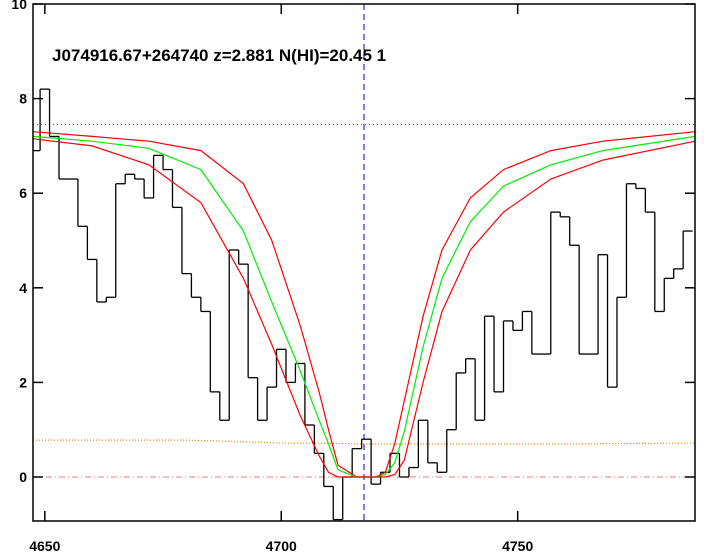  I want to click on x-tick-label: 4750, so click(517, 546).